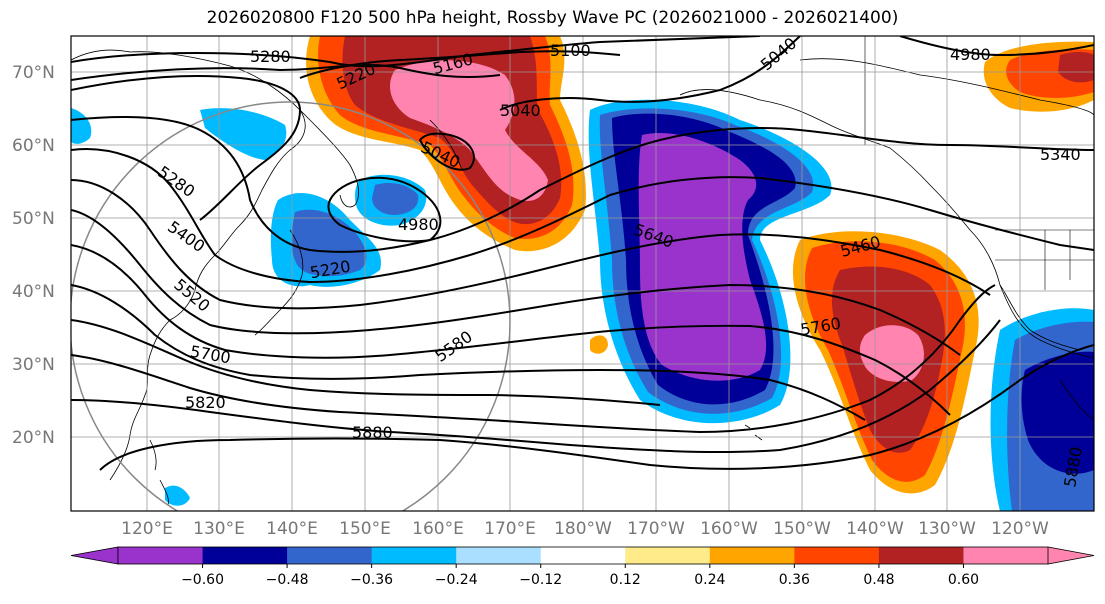 Image resolution: width=1105 pixels, height=604 pixels. Describe the element at coordinates (94, 555) in the screenshot. I see `colorbar-min-arrow` at that location.